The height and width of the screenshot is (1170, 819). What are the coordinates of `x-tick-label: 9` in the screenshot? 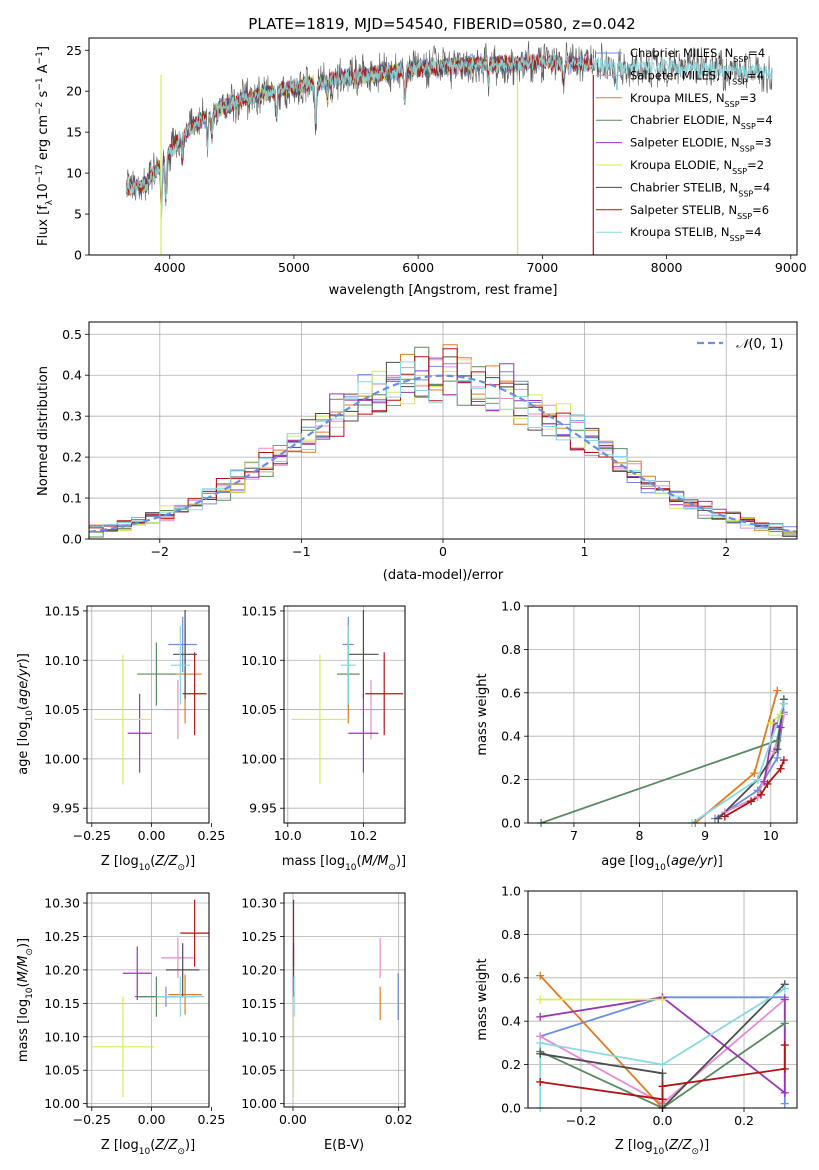 It's located at (705, 835).